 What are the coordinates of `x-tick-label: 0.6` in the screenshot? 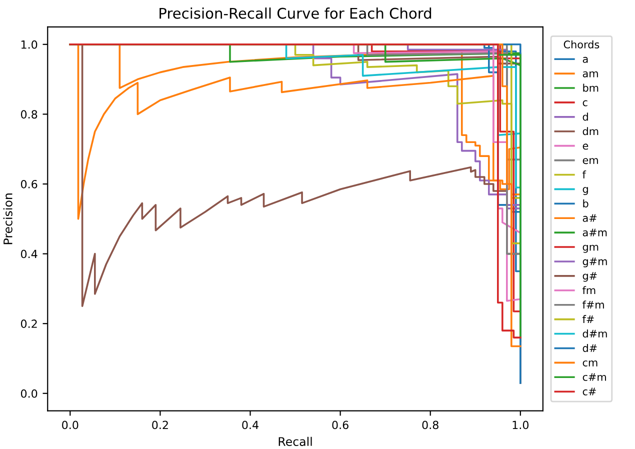 It's located at (340, 425).